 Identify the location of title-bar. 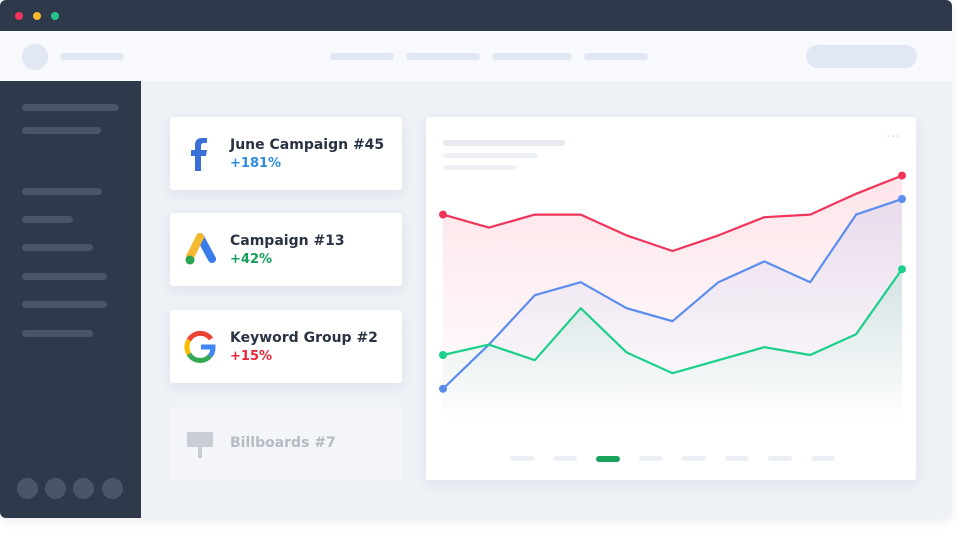
(476, 15).